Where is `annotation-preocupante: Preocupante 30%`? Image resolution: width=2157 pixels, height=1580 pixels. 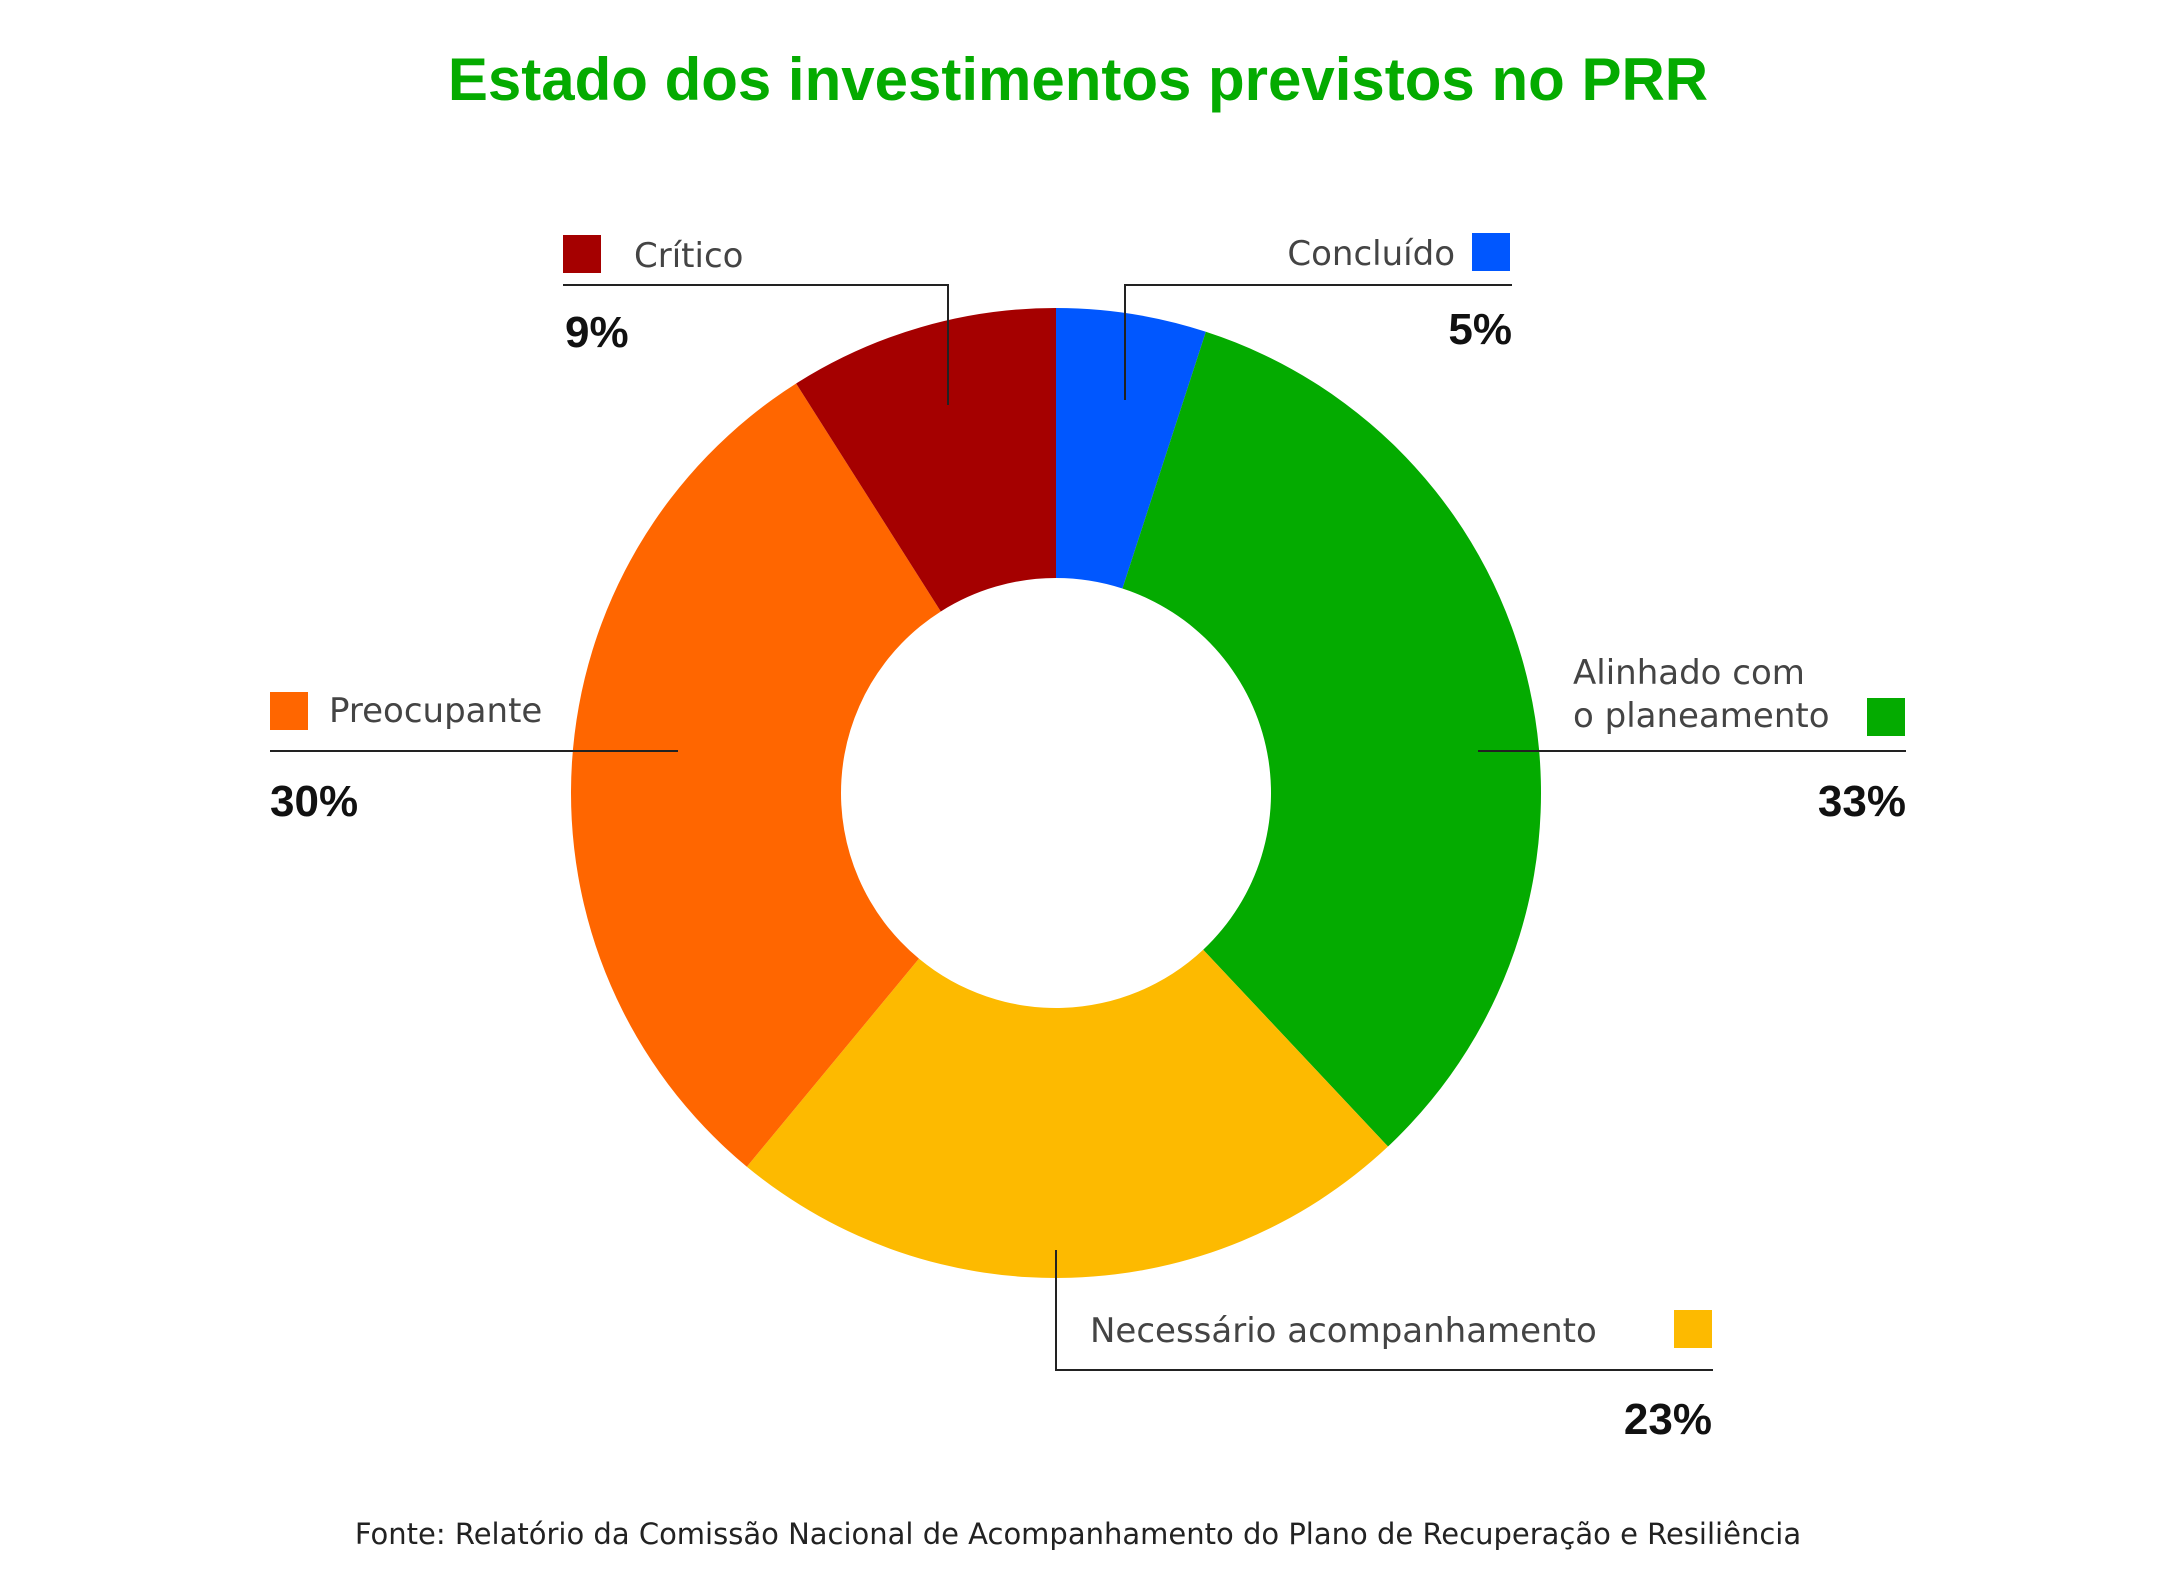
annotation-preocupante: Preocupante 30% is located at coordinates (474, 758).